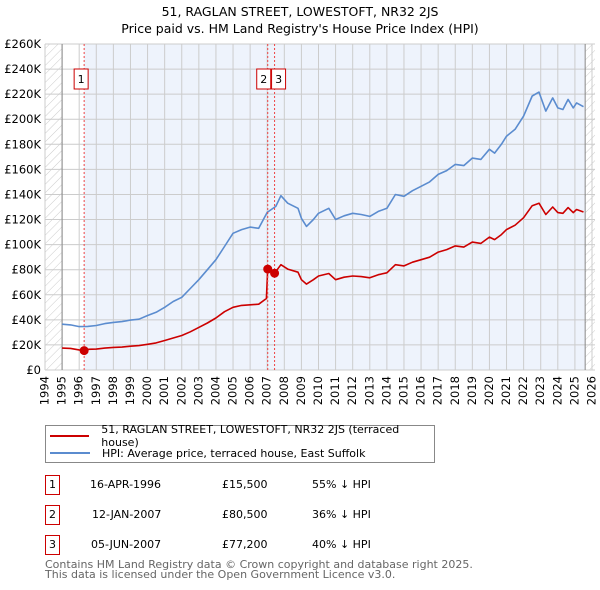  Describe the element at coordinates (198, 390) in the screenshot. I see `x-tick-label: 2003` at that location.